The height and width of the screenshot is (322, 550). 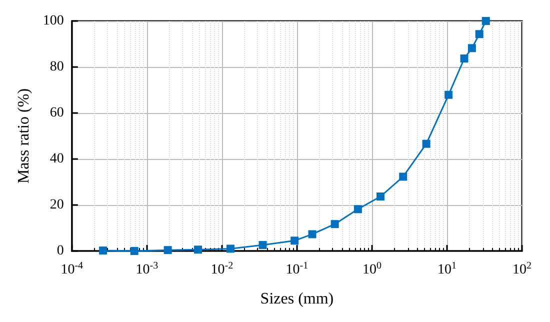 What do you see at coordinates (57, 205) in the screenshot?
I see `y-tick-label: 20` at bounding box center [57, 205].